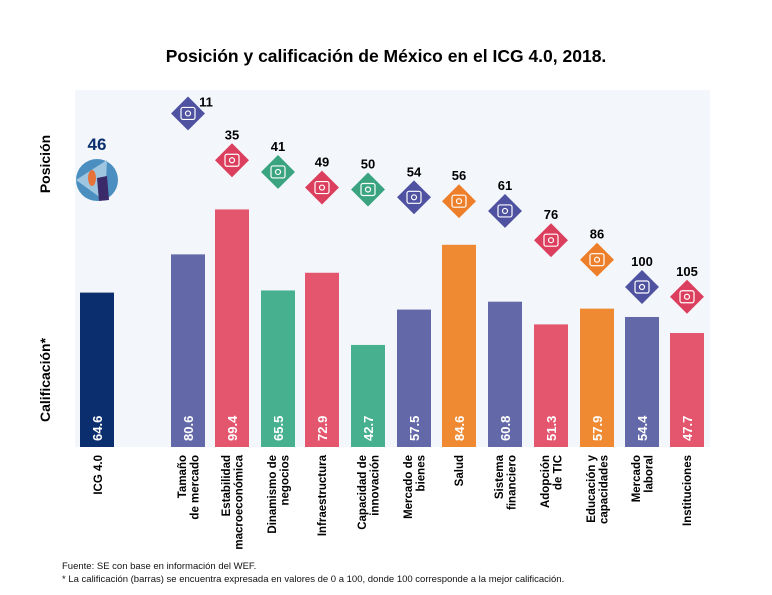  I want to click on heart-pulse-icon, so click(459, 201).